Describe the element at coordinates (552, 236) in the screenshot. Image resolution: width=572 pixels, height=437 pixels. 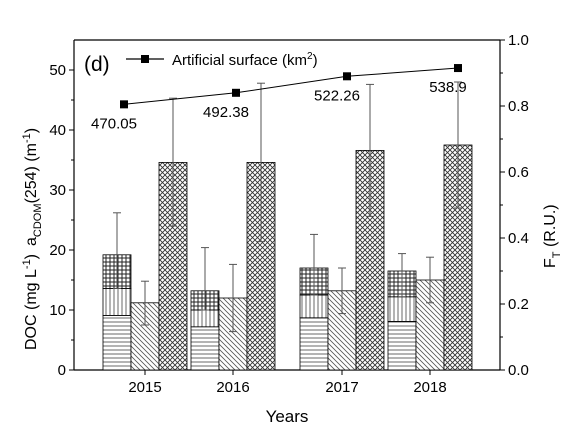
I see `y-axis-title-right: FT (R.U.)` at that location.